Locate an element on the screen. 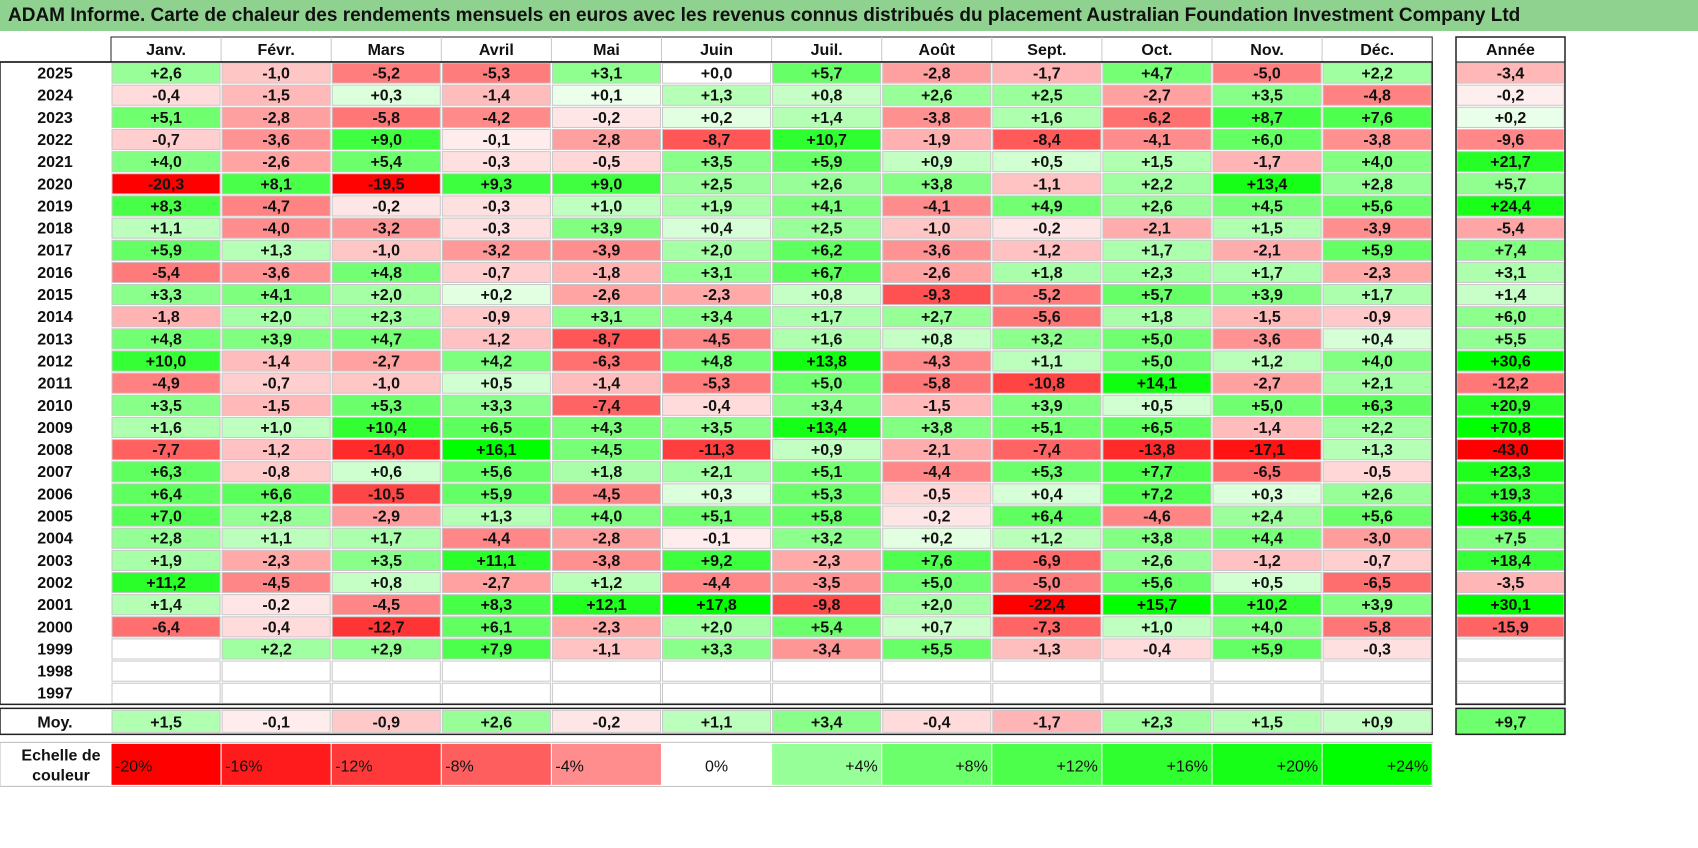  cell-value: -2,7 is located at coordinates (497, 583).